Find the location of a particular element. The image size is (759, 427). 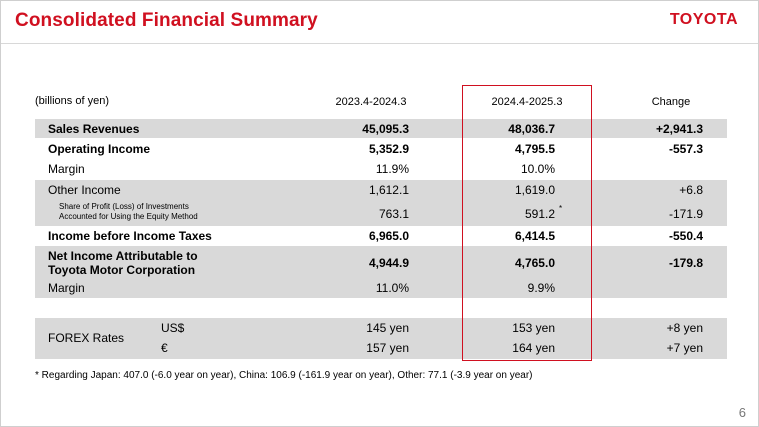

row-label: Other Income is located at coordinates (84, 190).